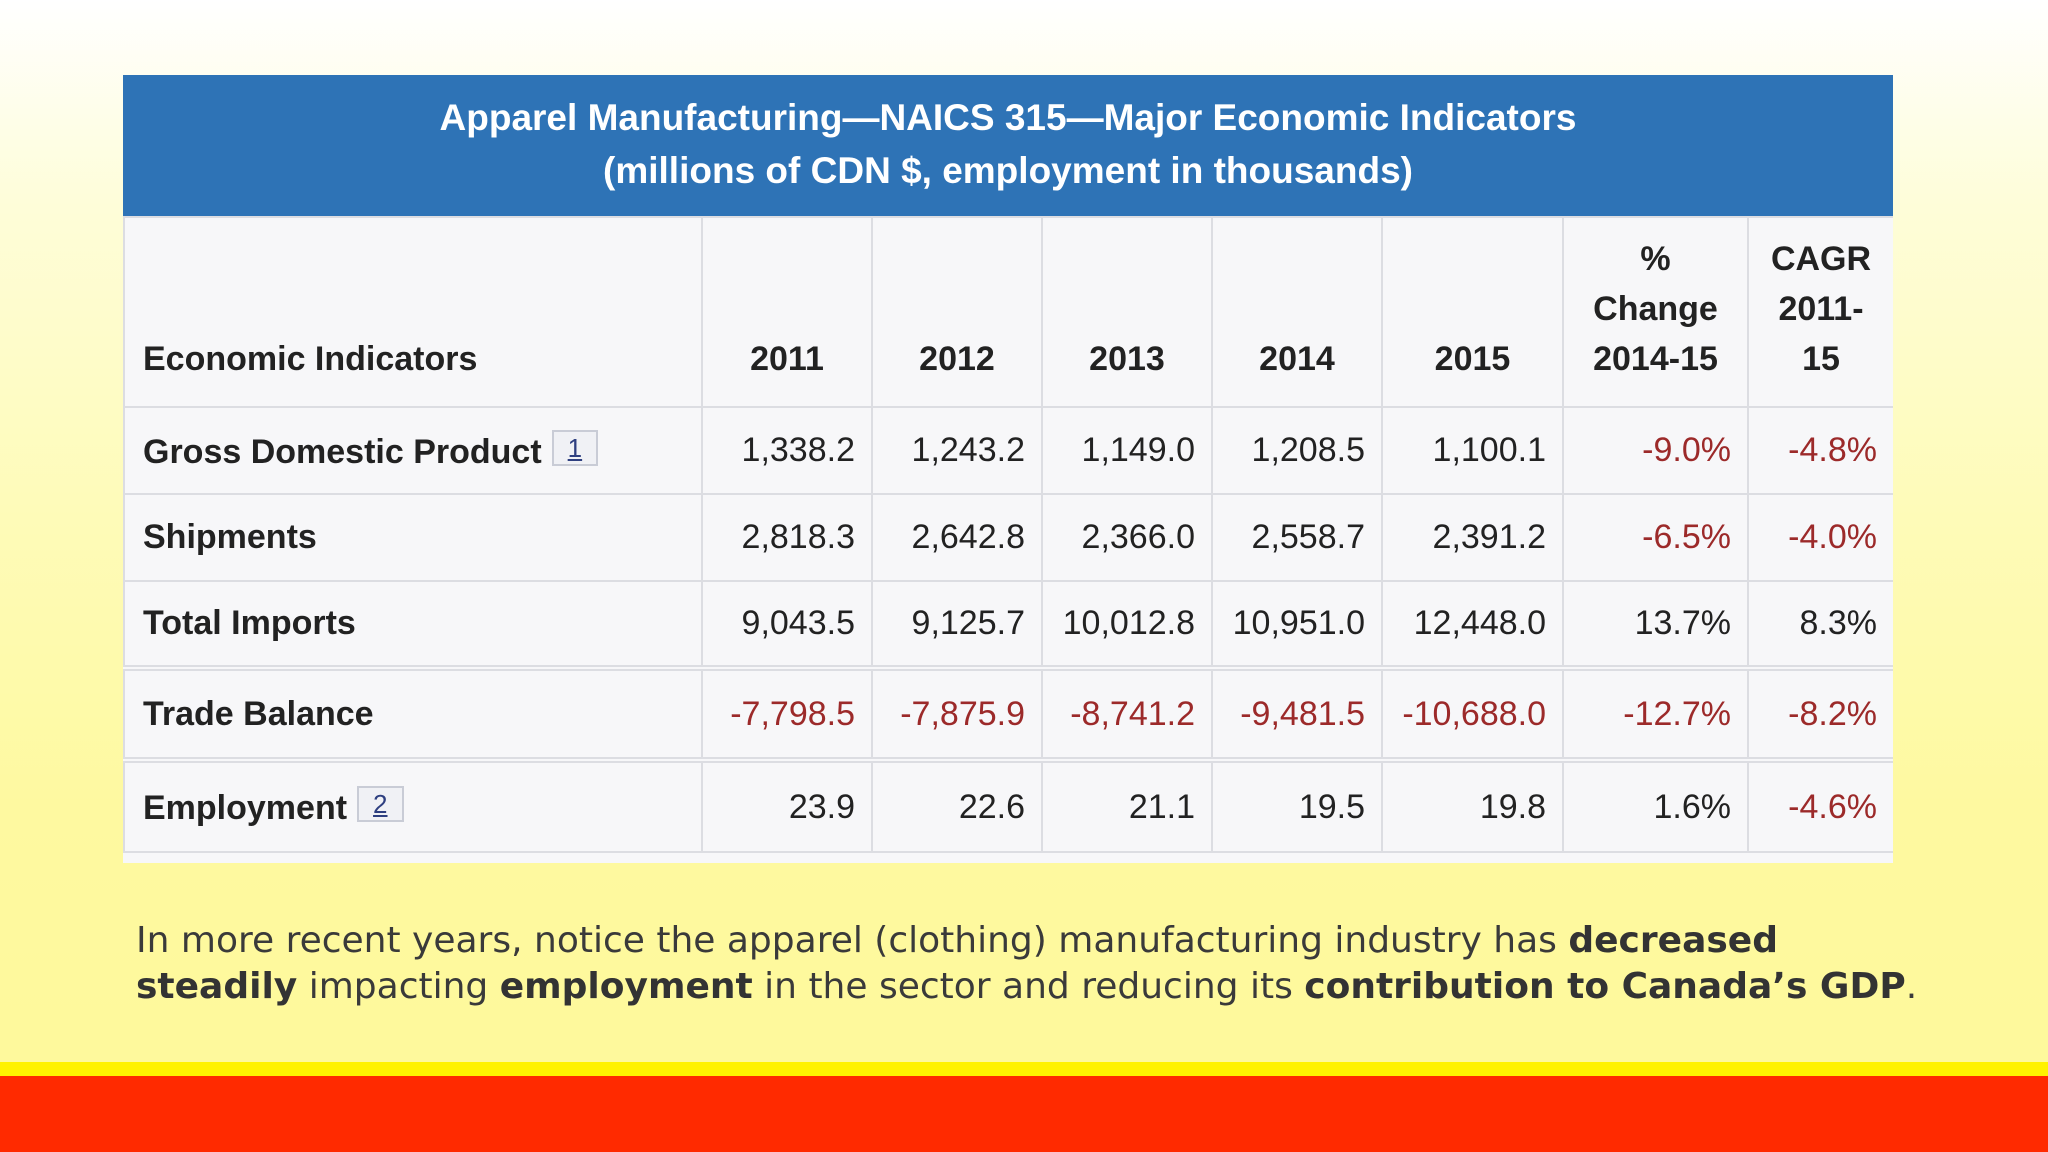 This screenshot has width=2048, height=1152. Describe the element at coordinates (1297, 624) in the screenshot. I see `cell-value: 10,951.0` at that location.